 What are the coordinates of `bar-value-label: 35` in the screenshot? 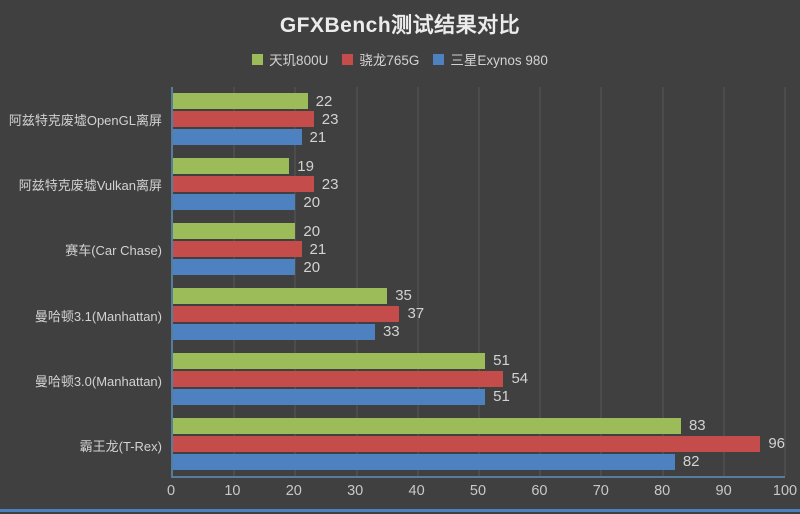 It's located at (403, 296).